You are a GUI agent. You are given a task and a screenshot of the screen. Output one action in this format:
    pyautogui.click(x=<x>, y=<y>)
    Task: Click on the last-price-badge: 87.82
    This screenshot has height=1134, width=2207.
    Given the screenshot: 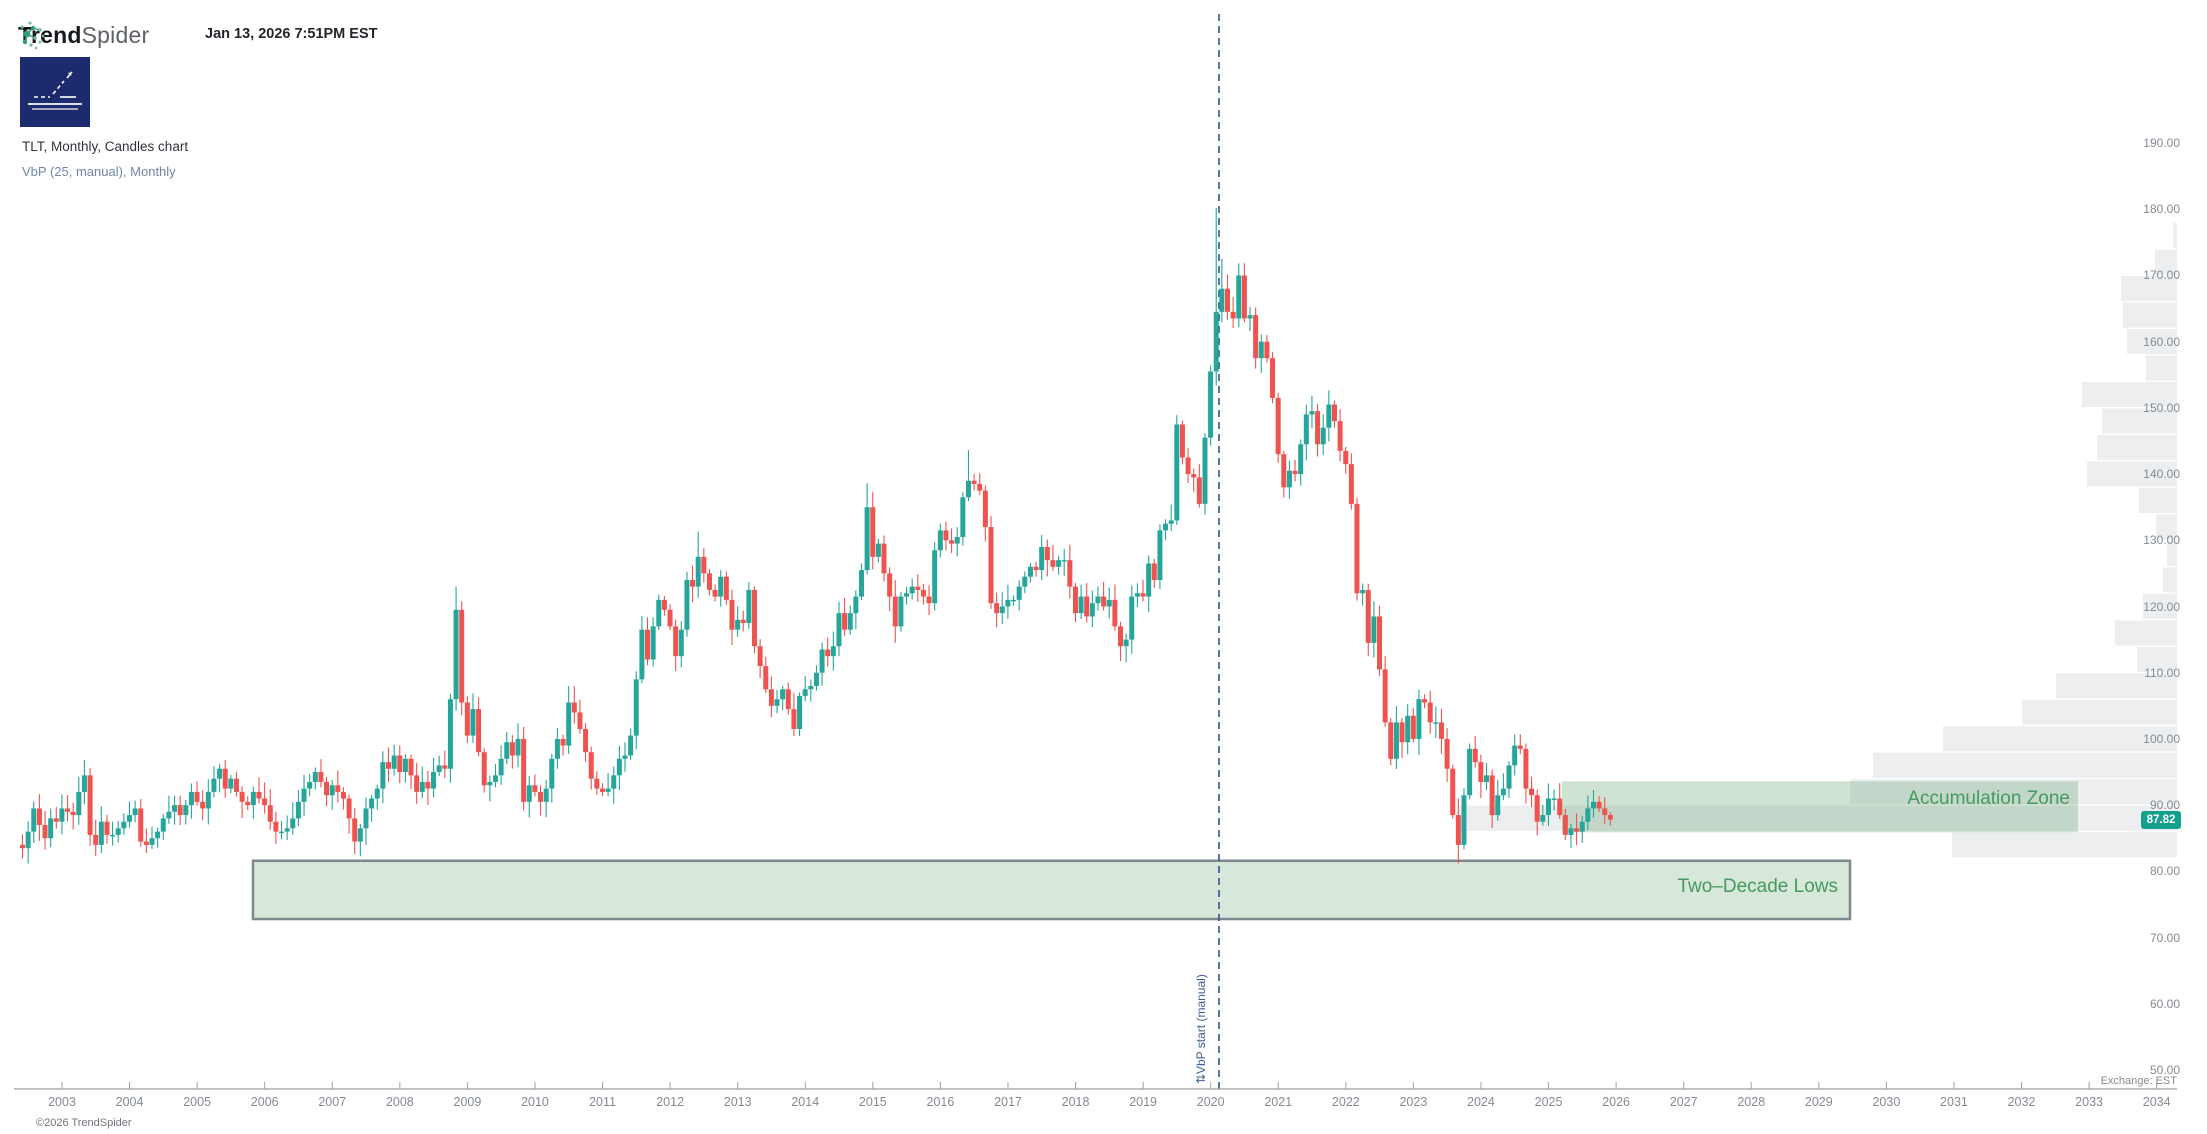 What is the action you would take?
    pyautogui.click(x=2161, y=820)
    